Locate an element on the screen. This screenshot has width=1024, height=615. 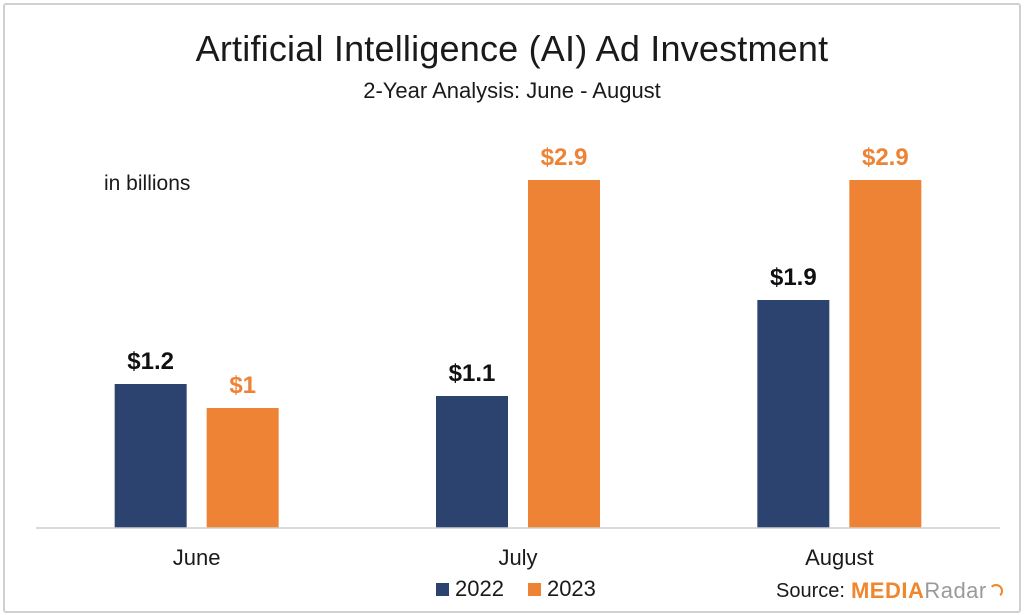
radar-signal-icon is located at coordinates (995, 591).